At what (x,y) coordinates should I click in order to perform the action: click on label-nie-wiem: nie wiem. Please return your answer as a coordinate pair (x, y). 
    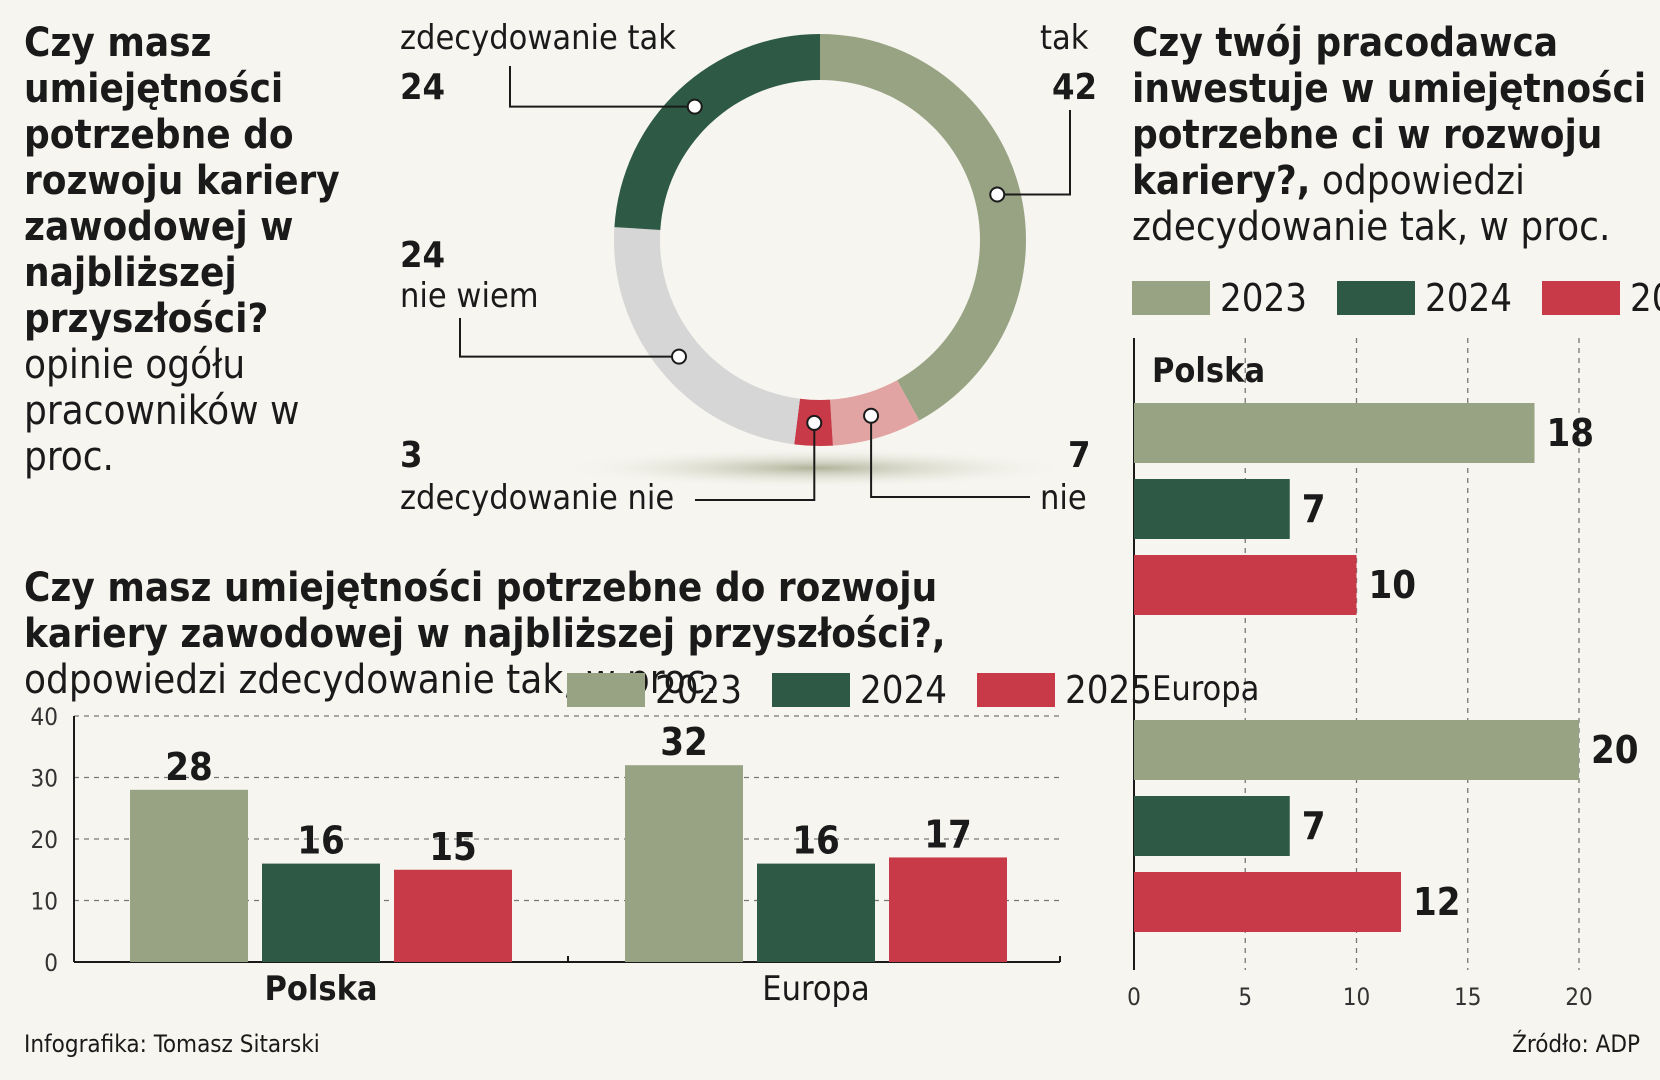
    Looking at the image, I should click on (469, 296).